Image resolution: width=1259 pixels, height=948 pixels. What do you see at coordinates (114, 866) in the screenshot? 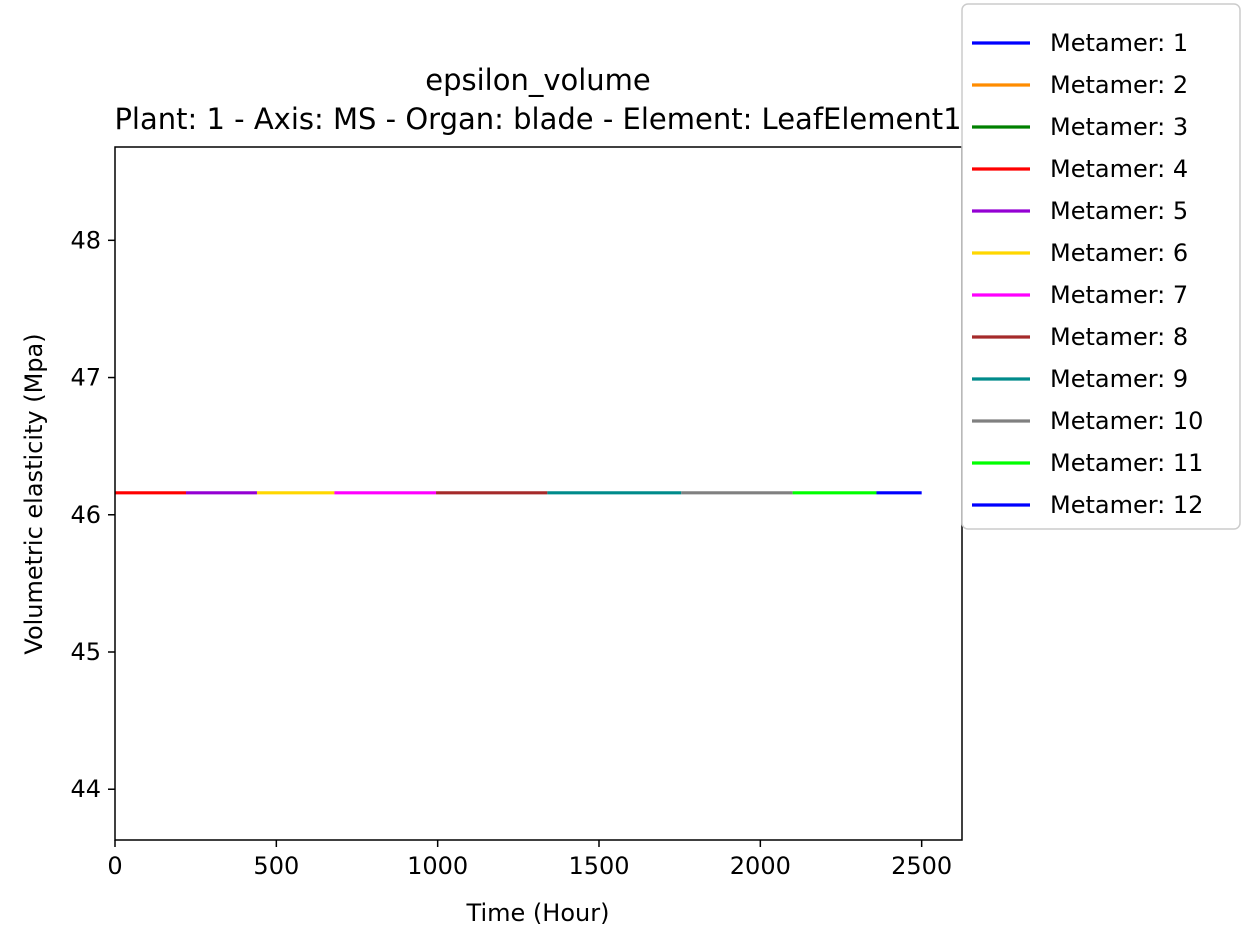
I see `x-tick-label: 0` at bounding box center [114, 866].